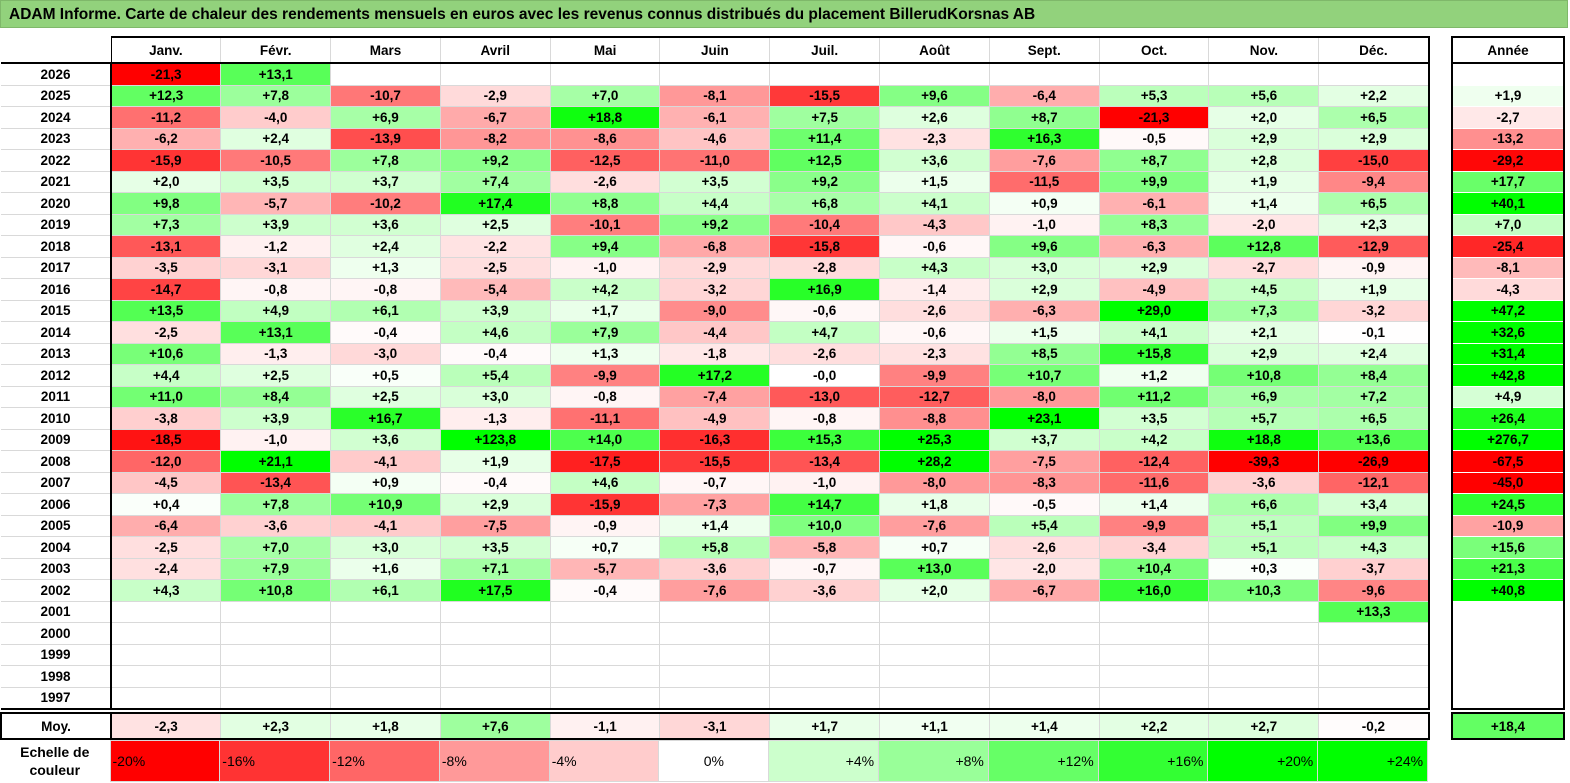 Image resolution: width=1570 pixels, height=783 pixels. What do you see at coordinates (825, 482) in the screenshot?
I see `heatmap-cell: -1,0` at bounding box center [825, 482].